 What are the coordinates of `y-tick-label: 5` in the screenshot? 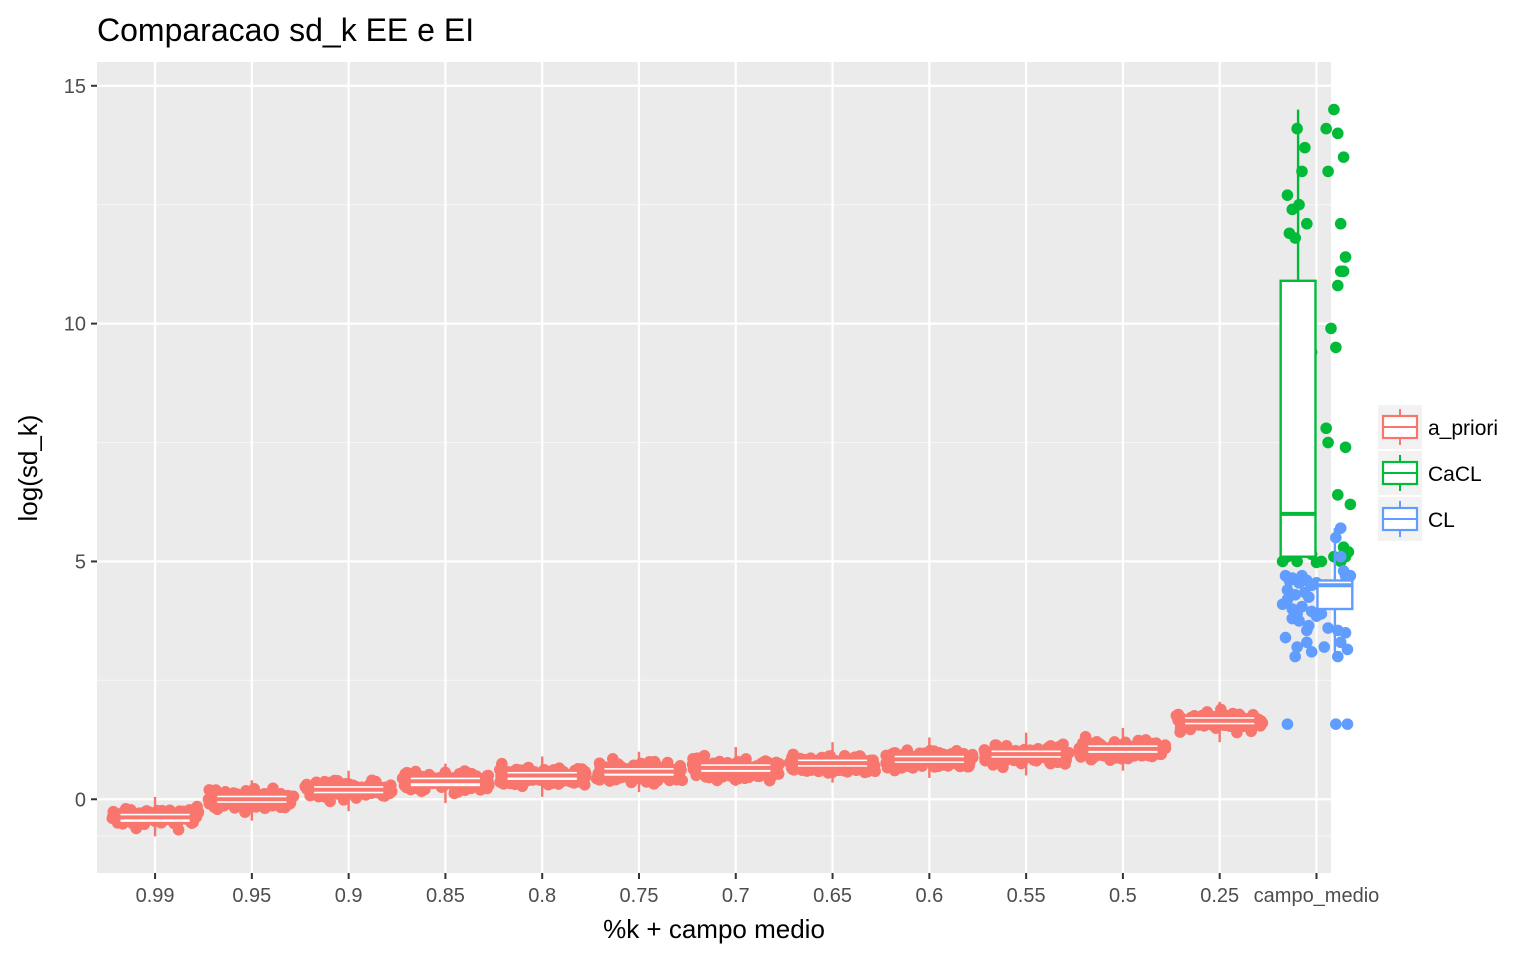 It's located at (80, 562).